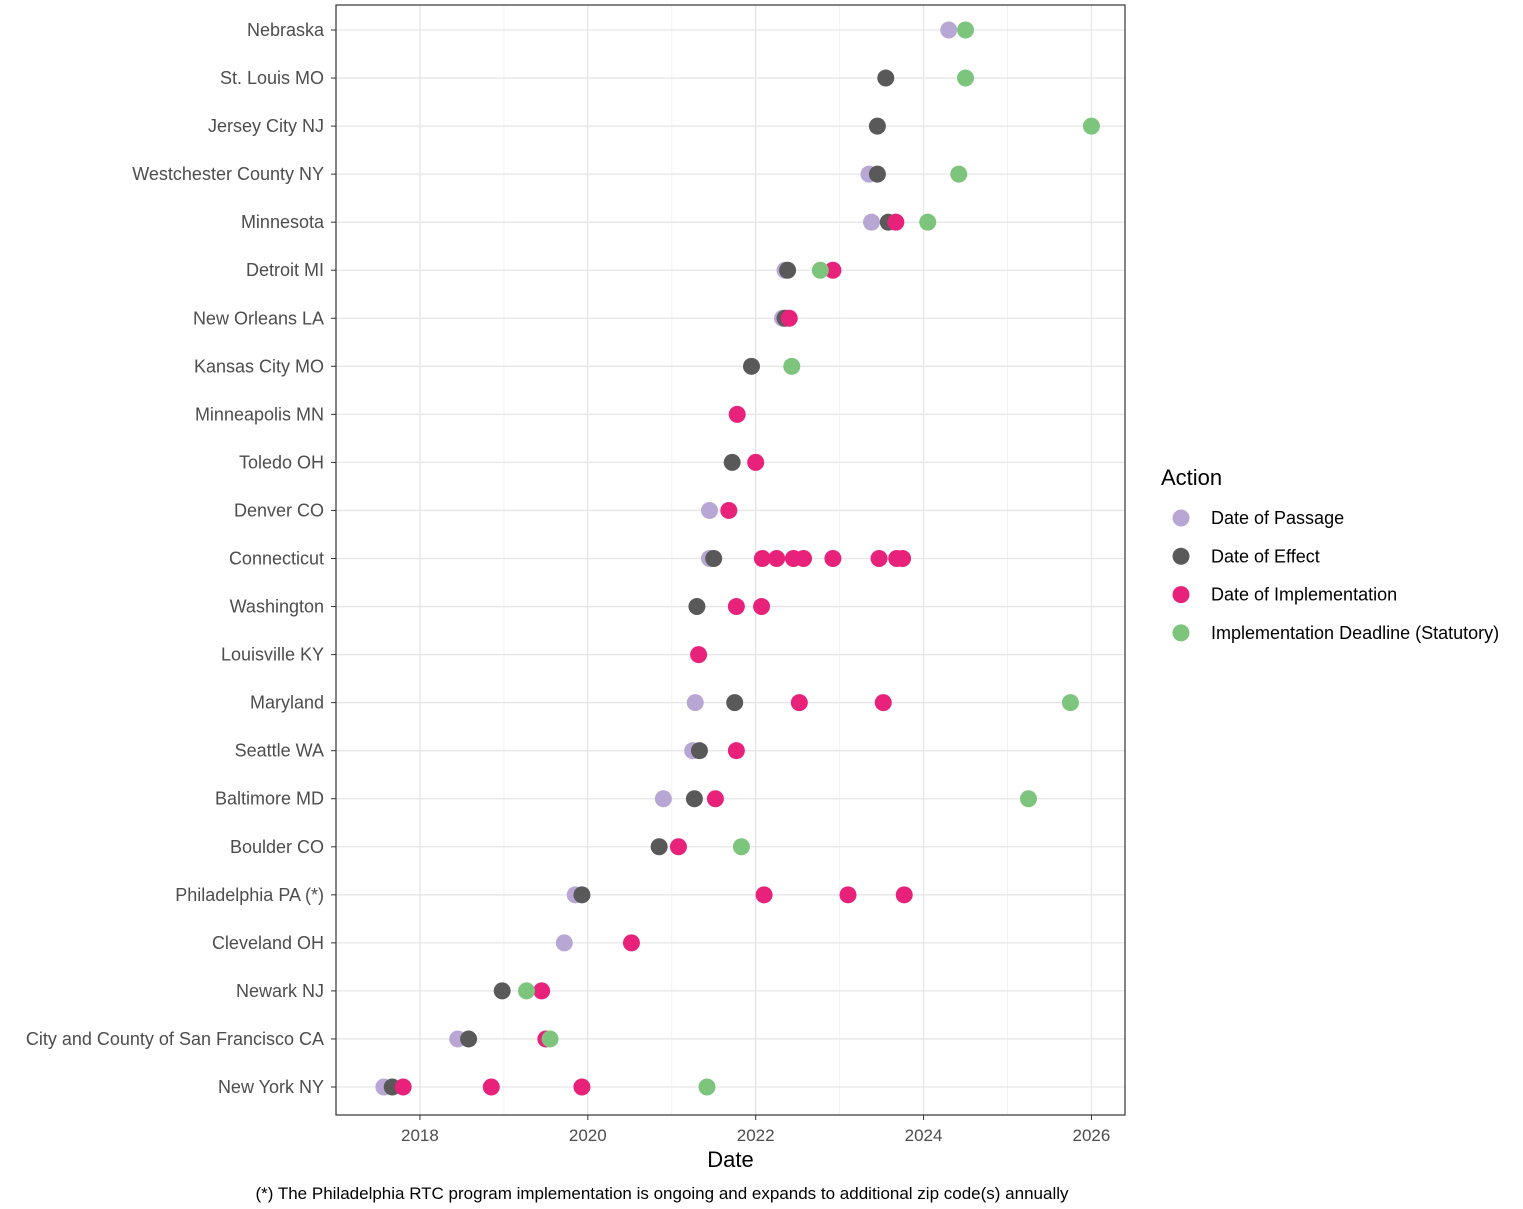  I want to click on point-date-of-implementation-denver-co, so click(729, 510).